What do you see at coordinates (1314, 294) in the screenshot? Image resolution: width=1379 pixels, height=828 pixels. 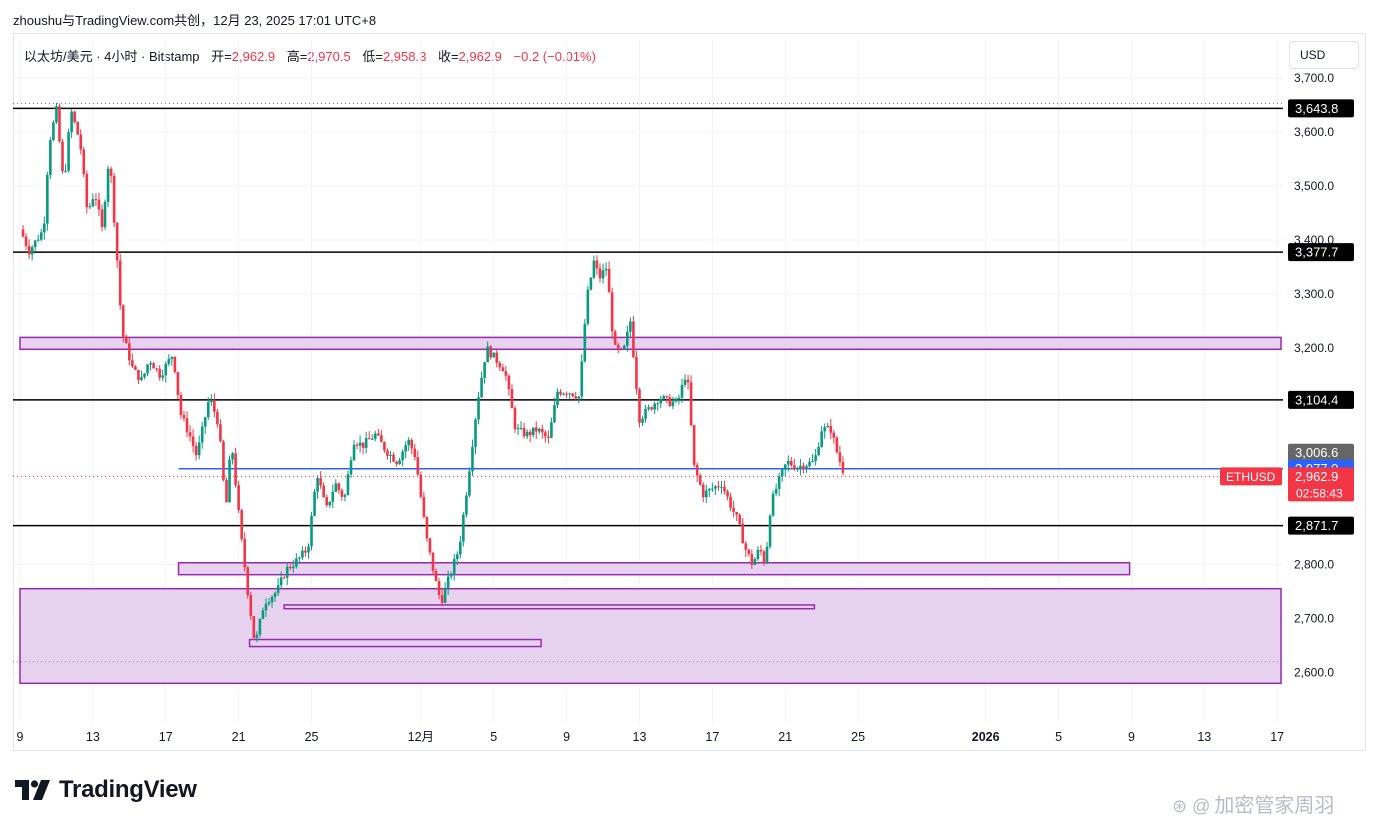 I see `price-tick-label: 3,300.0` at bounding box center [1314, 294].